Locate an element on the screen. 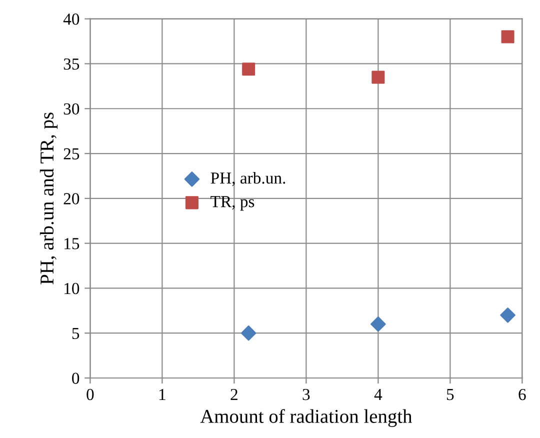 The height and width of the screenshot is (438, 540). x-tick-label: 0 is located at coordinates (90, 394).